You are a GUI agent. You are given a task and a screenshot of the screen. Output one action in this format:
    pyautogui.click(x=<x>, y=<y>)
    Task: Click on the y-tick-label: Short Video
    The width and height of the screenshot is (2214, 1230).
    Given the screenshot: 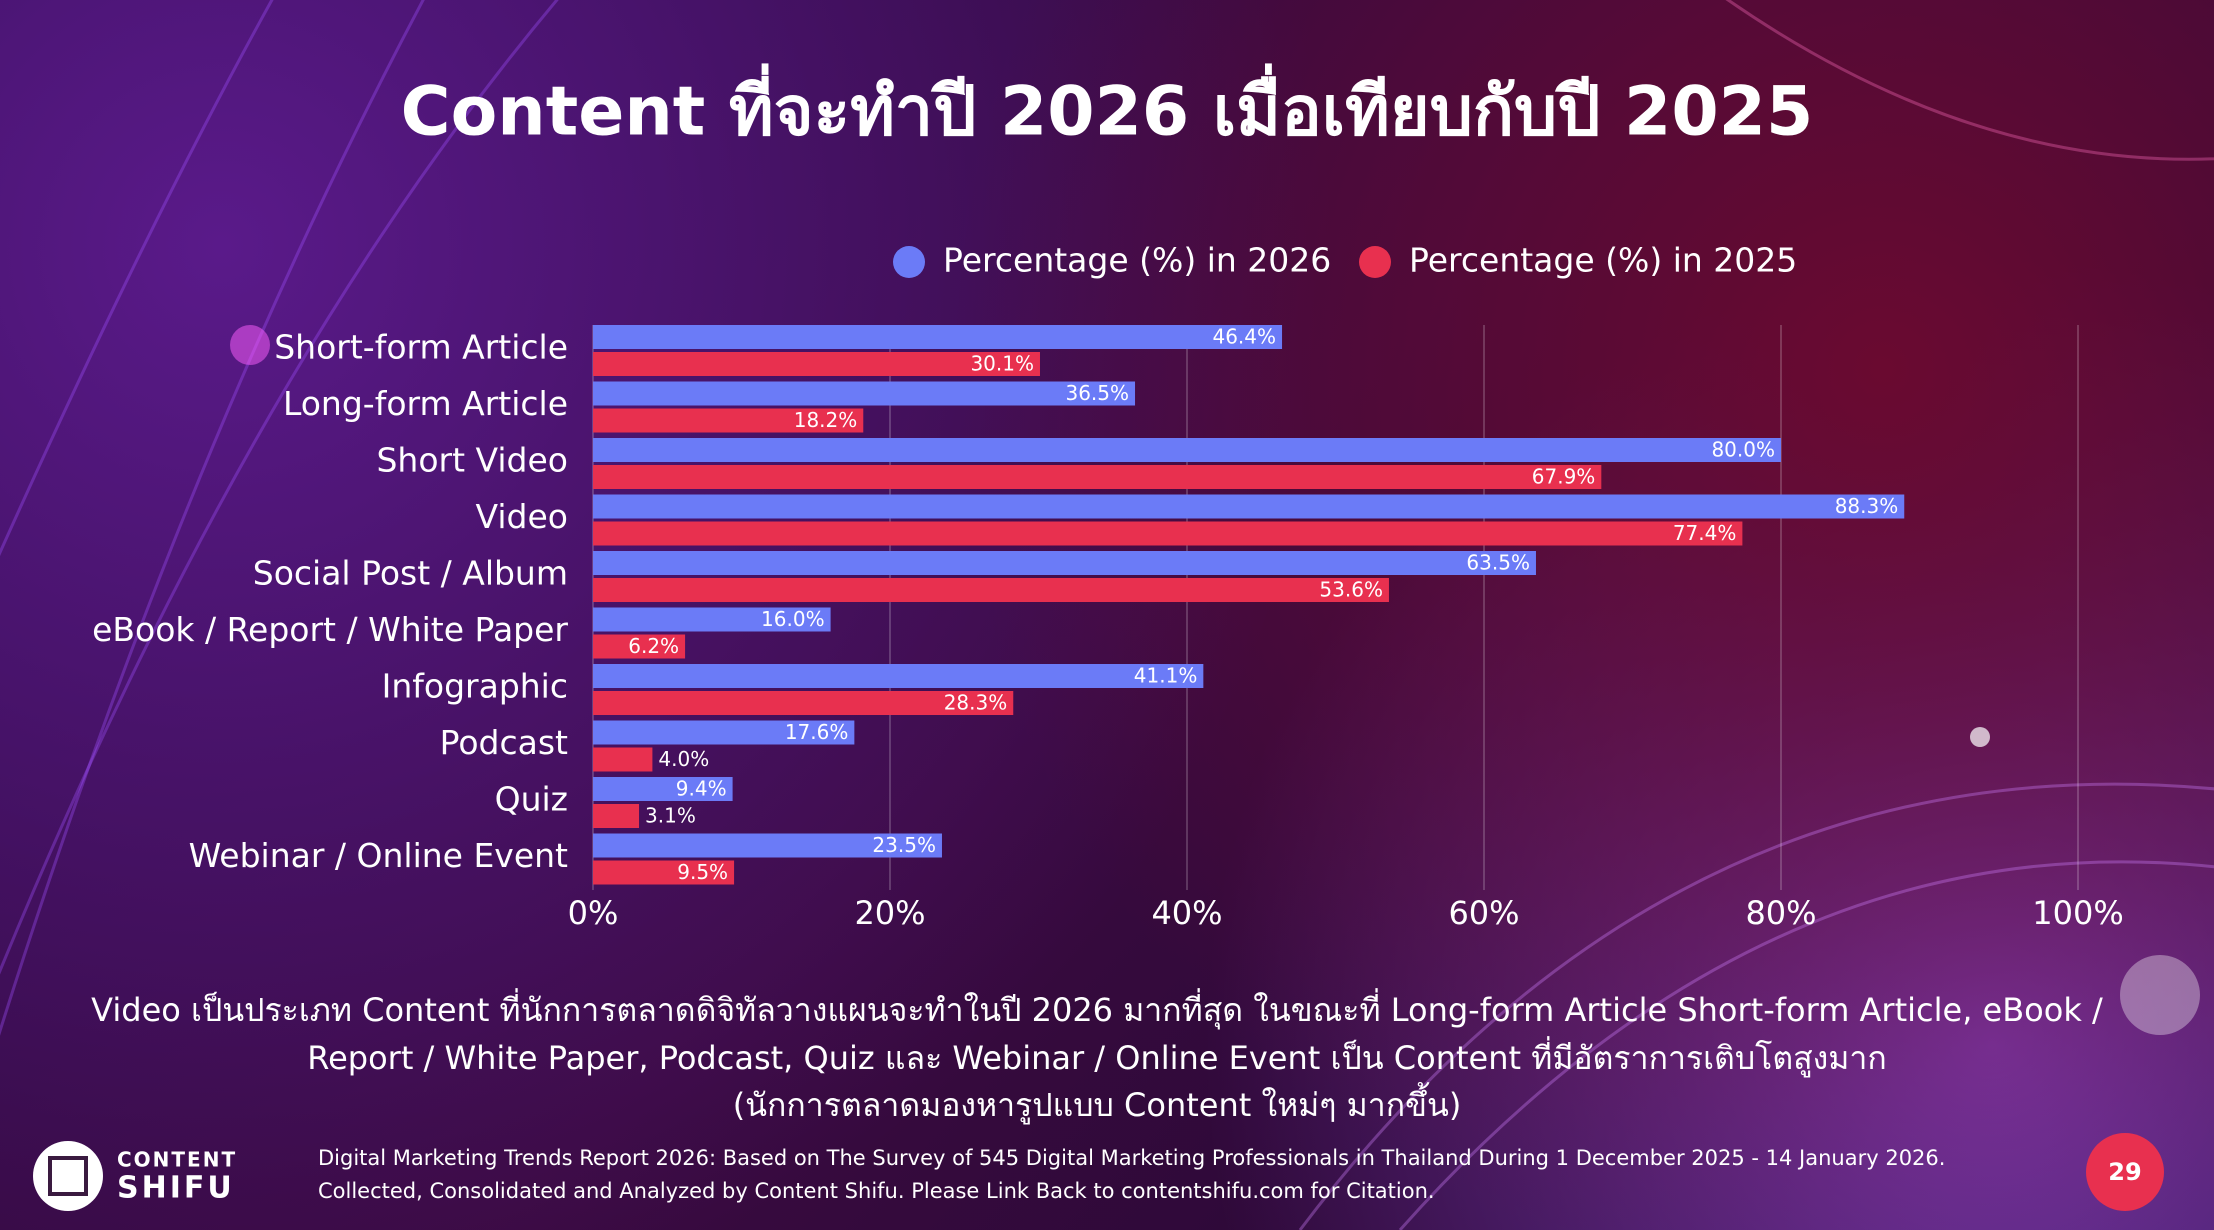 What is the action you would take?
    pyautogui.click(x=472, y=460)
    